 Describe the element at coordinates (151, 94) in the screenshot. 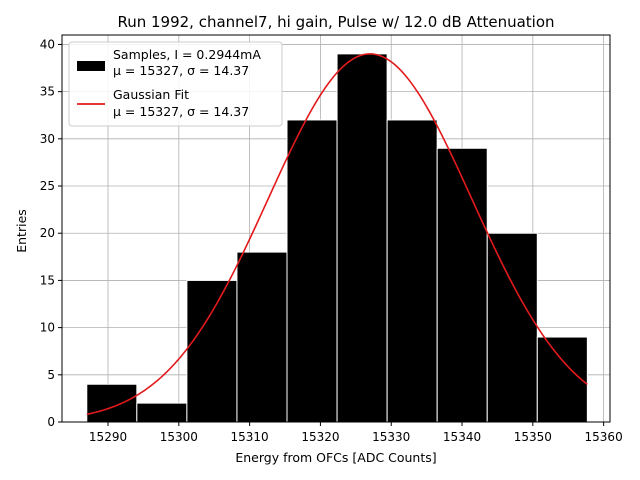

I see `legend-label-fit: Gaussian Fit` at that location.